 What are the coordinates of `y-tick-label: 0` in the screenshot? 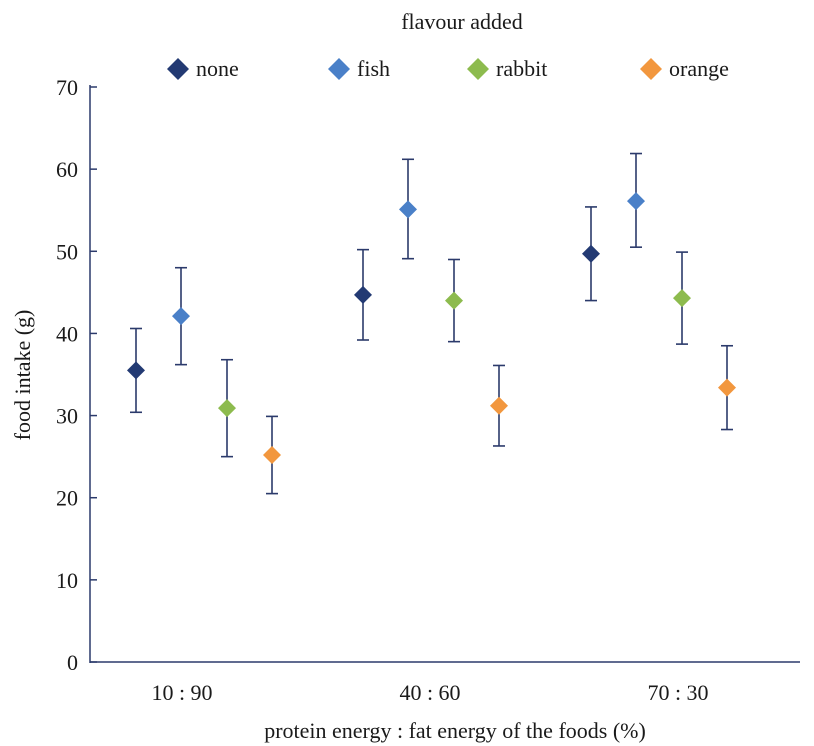 It's located at (72, 662).